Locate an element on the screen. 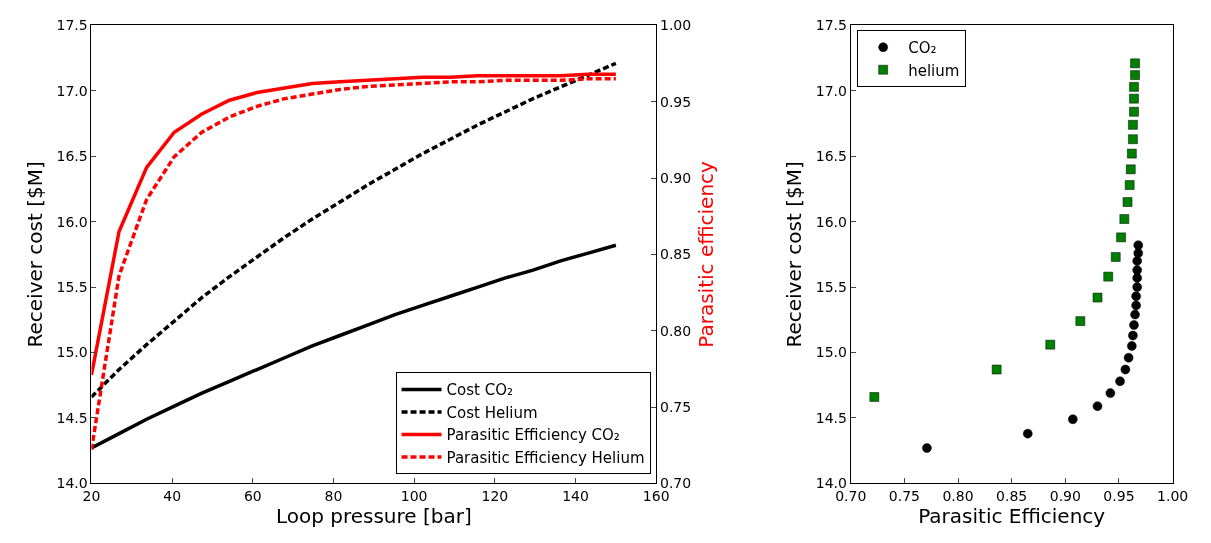 The height and width of the screenshot is (543, 1211). x-tick-label: 140 is located at coordinates (575, 496).